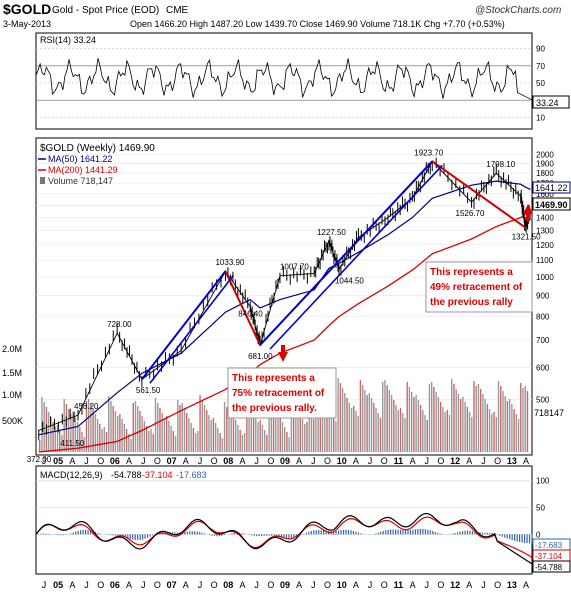  I want to click on rsi-tick-label: 10, so click(540, 117).